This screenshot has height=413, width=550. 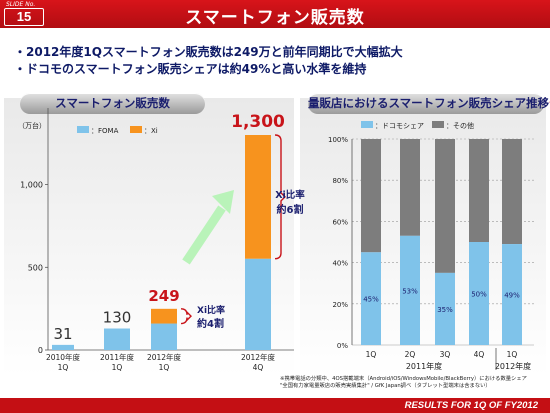 I want to click on slide-number-badge: SLIDE No. 15, so click(x=24, y=14).